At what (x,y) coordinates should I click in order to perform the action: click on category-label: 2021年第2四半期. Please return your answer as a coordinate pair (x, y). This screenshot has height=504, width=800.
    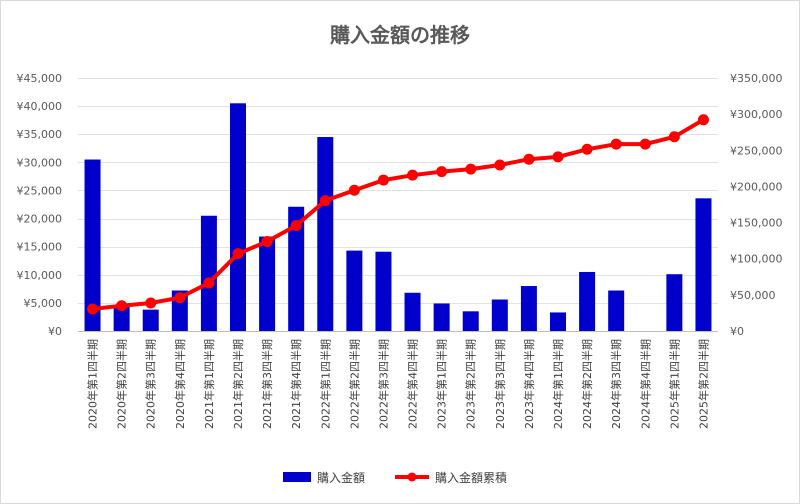
    Looking at the image, I should click on (238, 384).